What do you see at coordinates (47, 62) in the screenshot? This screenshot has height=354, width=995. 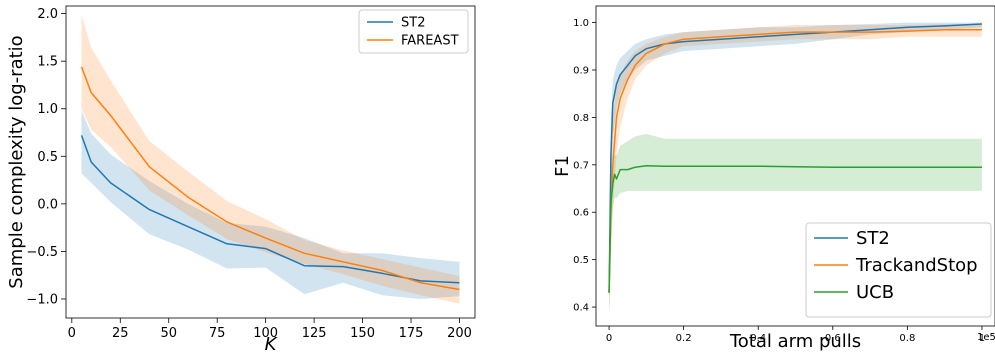 I see `y-tick-label: 1.5` at bounding box center [47, 62].